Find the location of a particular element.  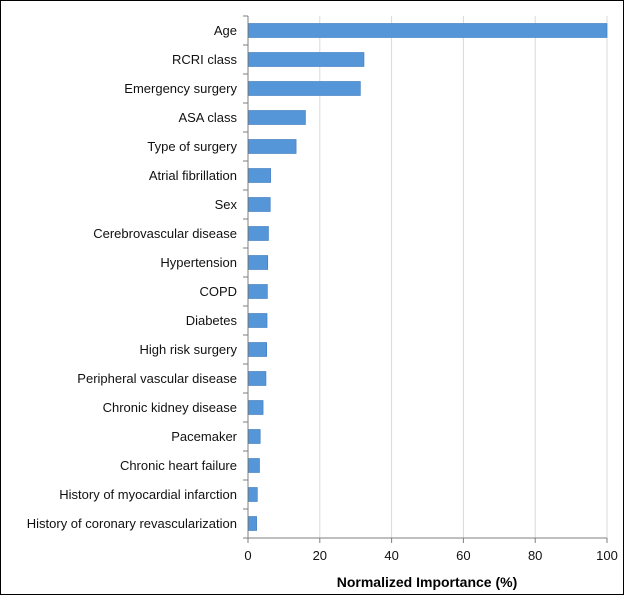

x-tick-label-0: 0 is located at coordinates (247, 555).